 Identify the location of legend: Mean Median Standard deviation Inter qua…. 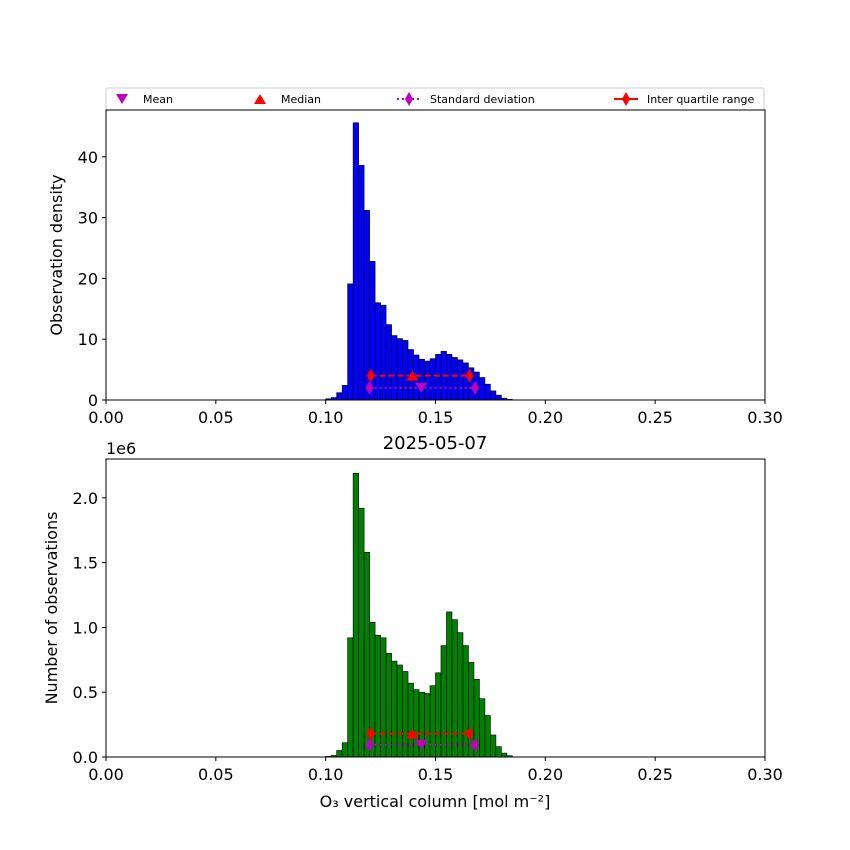
(435, 99).